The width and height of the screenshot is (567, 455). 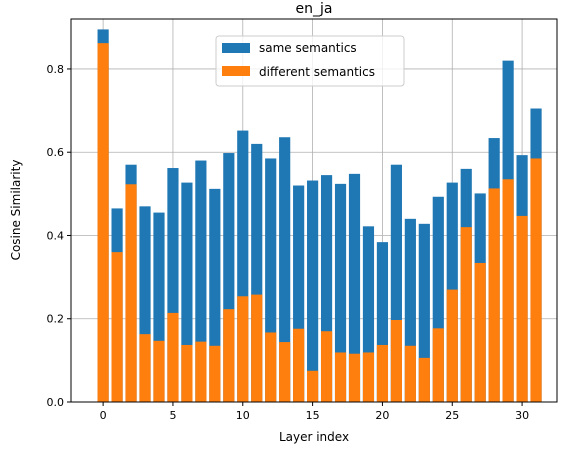 I want to click on x-tick-label: 10, so click(x=243, y=415).